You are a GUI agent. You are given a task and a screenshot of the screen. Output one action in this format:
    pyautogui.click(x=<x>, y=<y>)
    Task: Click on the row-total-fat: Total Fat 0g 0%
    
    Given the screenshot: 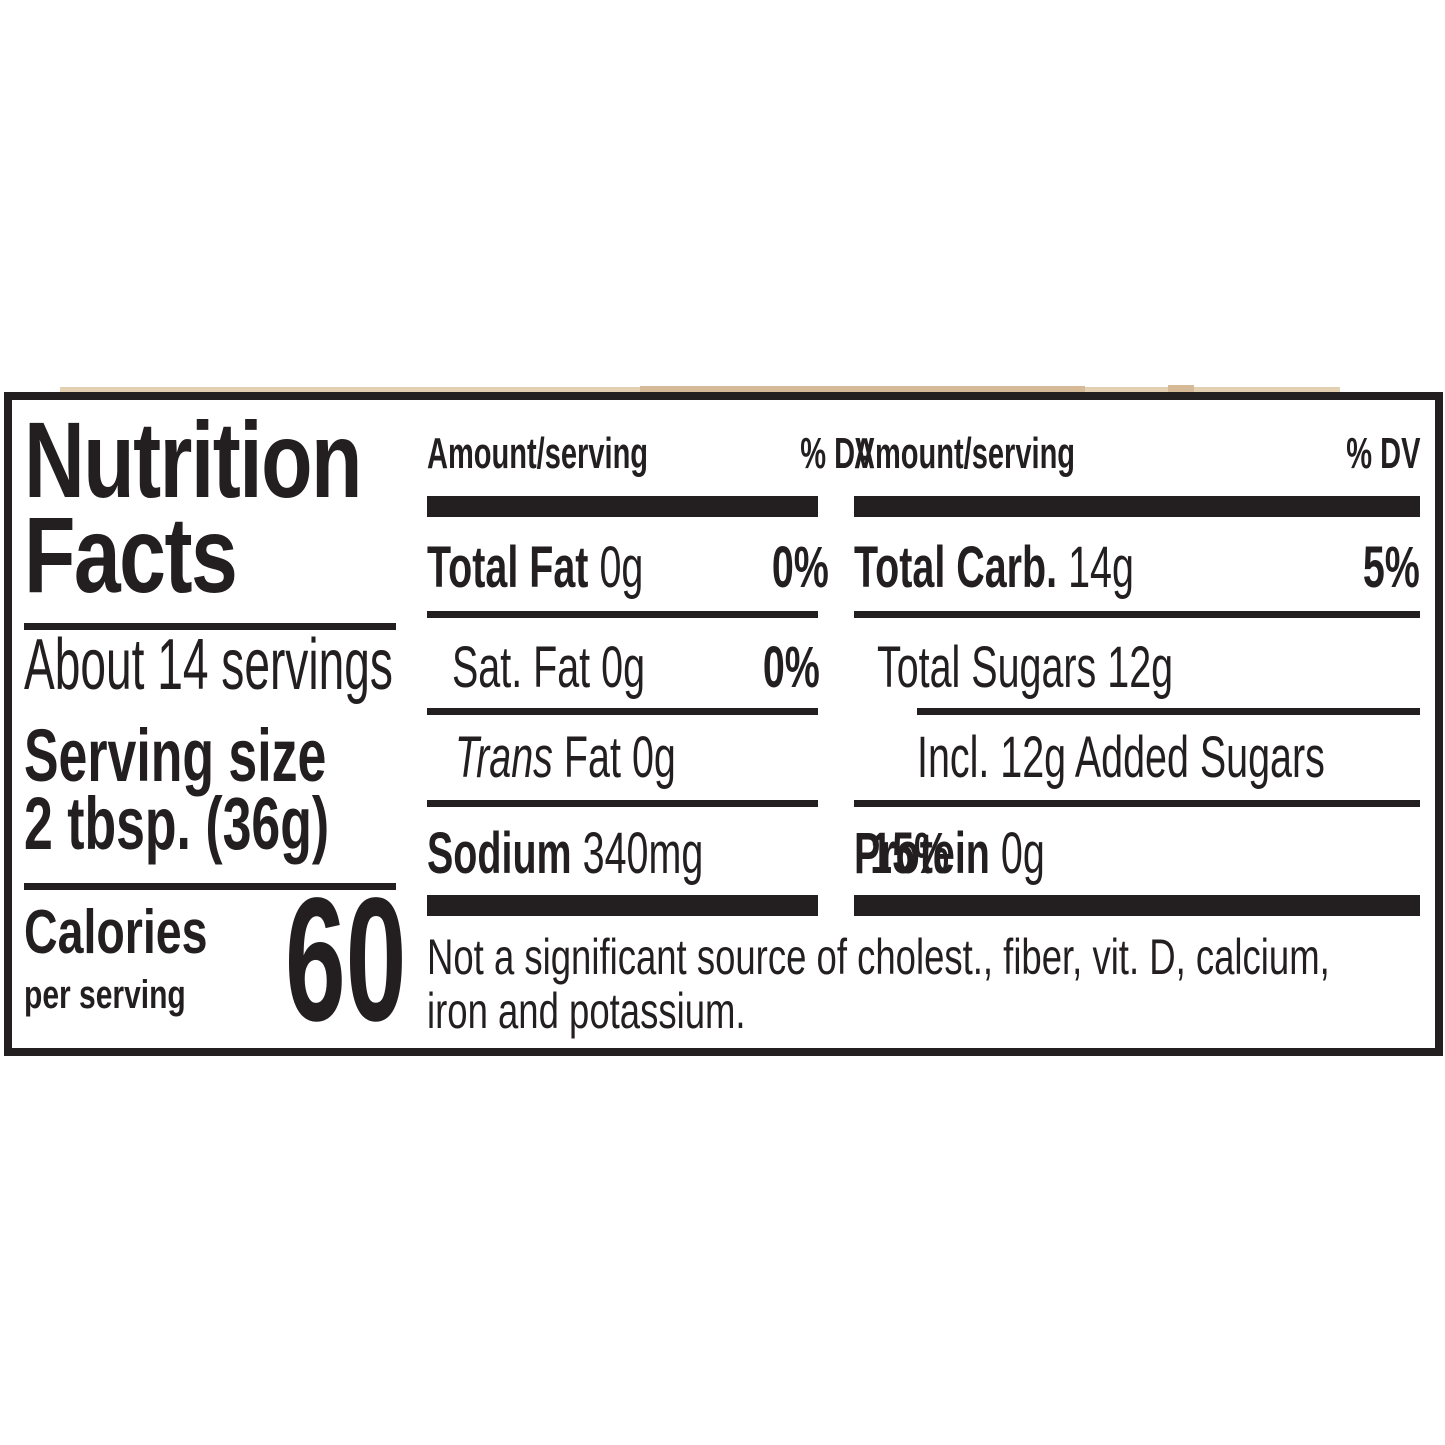 What is the action you would take?
    pyautogui.click(x=628, y=567)
    